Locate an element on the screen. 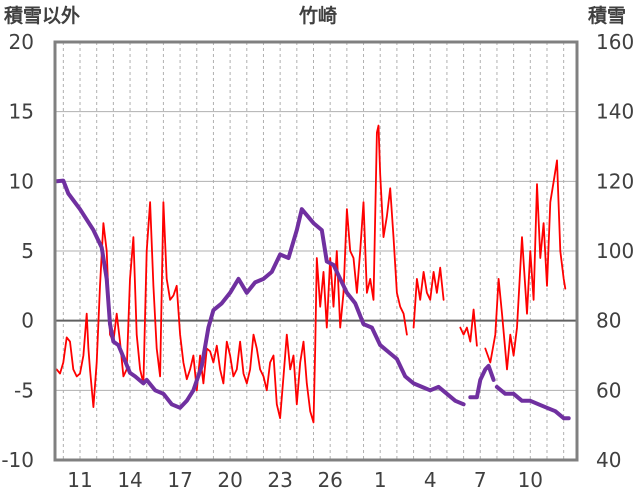 The image size is (636, 501). x-axis-ticks: 11 14 17 20 23 26 1 4 7 10 is located at coordinates (305, 480).